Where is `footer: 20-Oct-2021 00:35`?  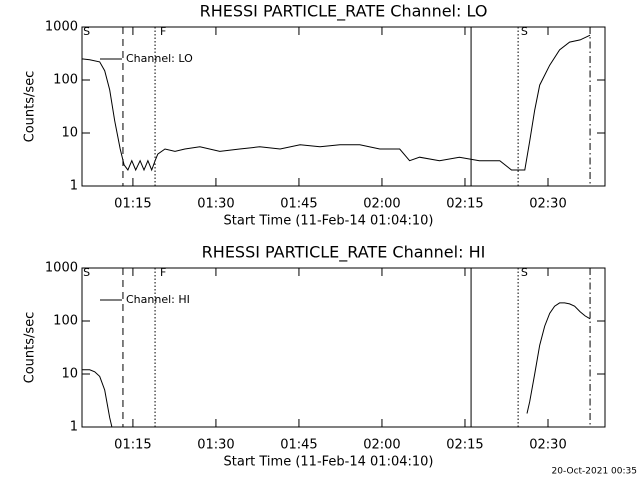
footer: 20-Oct-2021 00:35 is located at coordinates (594, 472).